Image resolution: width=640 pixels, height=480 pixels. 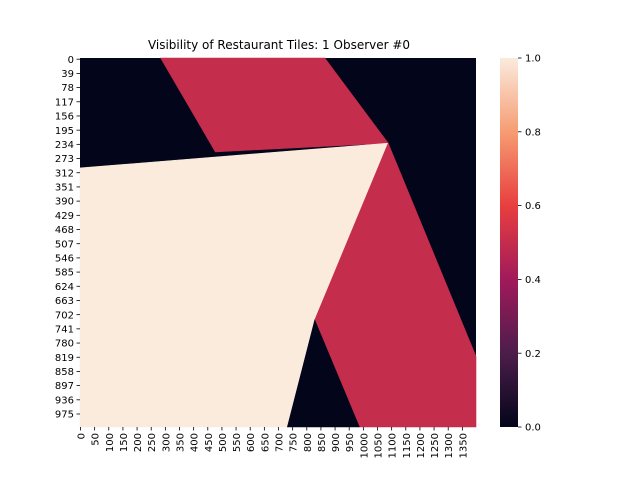 I want to click on y-tick-label: 156, so click(x=64, y=117).